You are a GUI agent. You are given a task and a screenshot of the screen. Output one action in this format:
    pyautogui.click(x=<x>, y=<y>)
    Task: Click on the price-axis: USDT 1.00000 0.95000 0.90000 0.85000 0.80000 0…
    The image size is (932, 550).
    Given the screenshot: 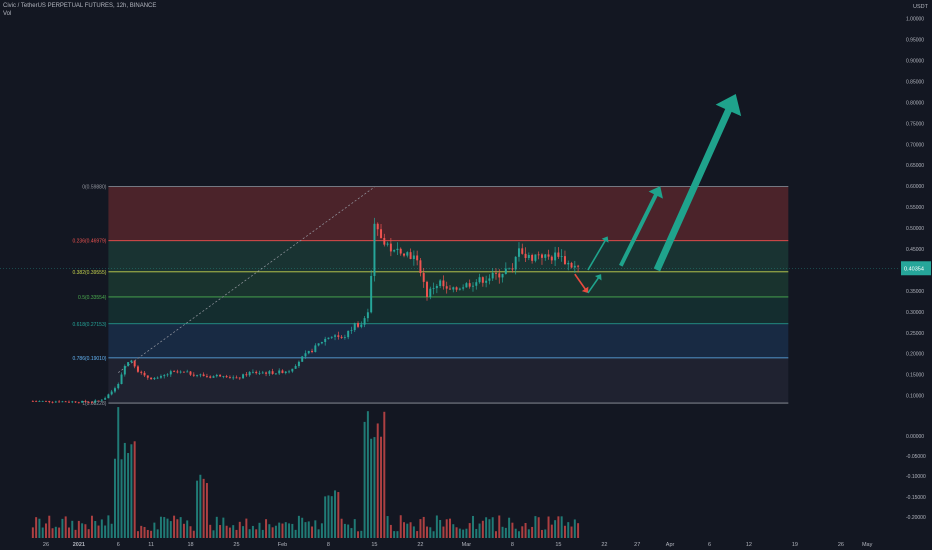 What is the action you would take?
    pyautogui.click(x=916, y=275)
    